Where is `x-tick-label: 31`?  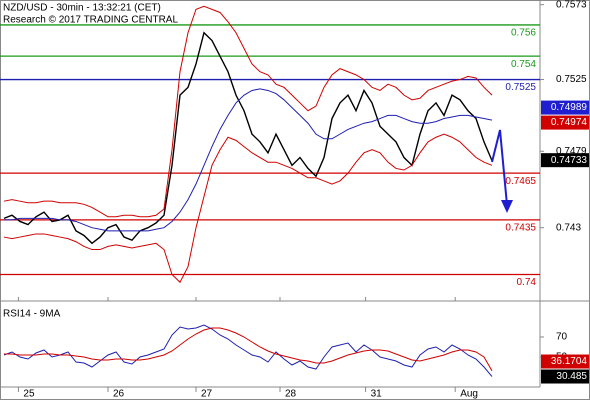 x-tick-label: 31 is located at coordinates (377, 394).